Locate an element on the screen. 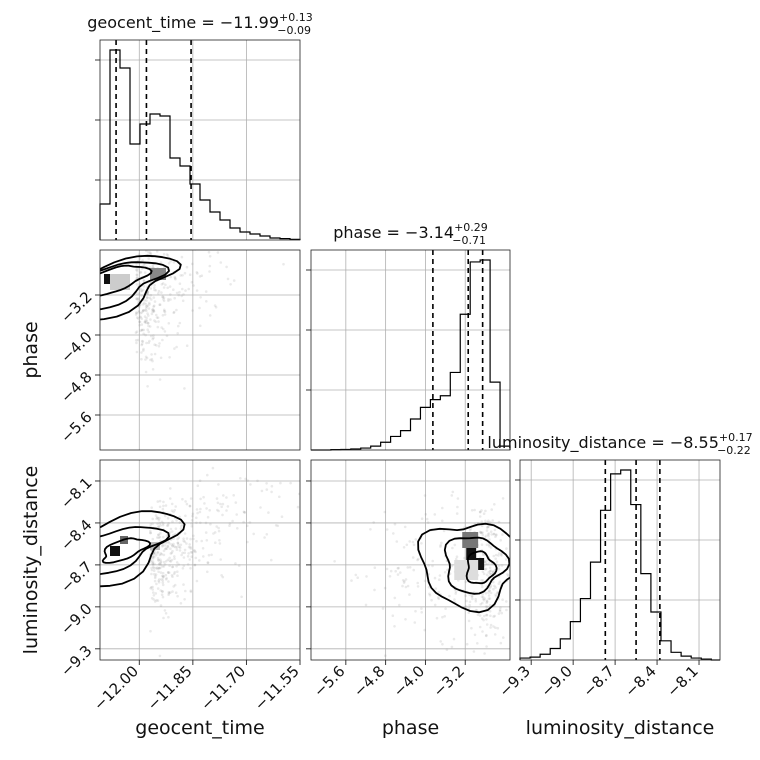  title-main-phase: phase = −3.14 is located at coordinates (393, 232).